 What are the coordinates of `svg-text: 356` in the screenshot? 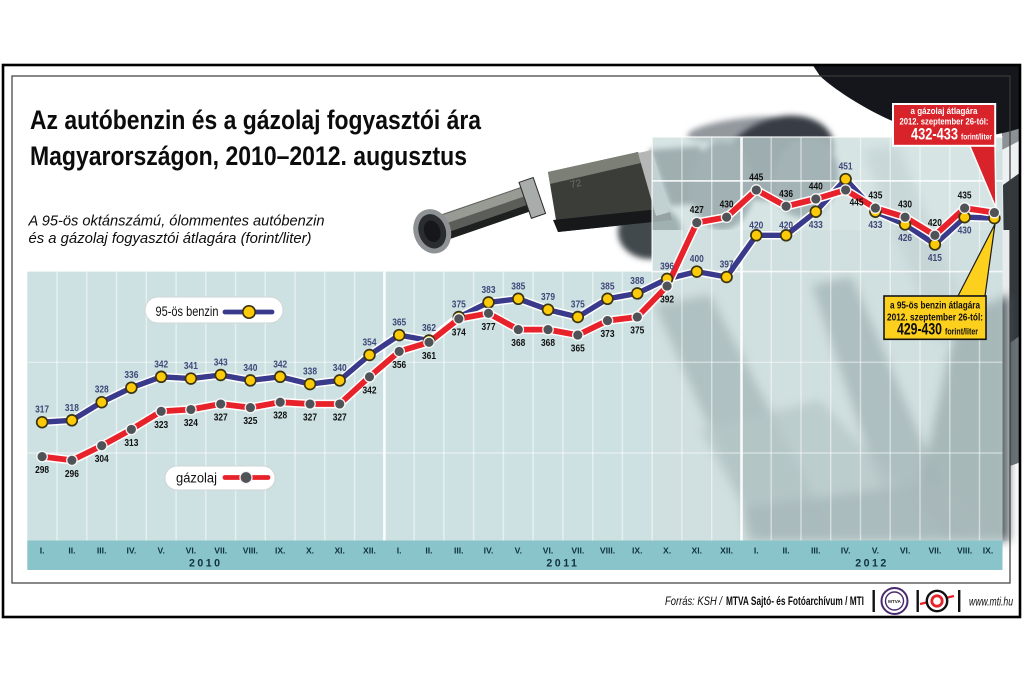 It's located at (399, 365).